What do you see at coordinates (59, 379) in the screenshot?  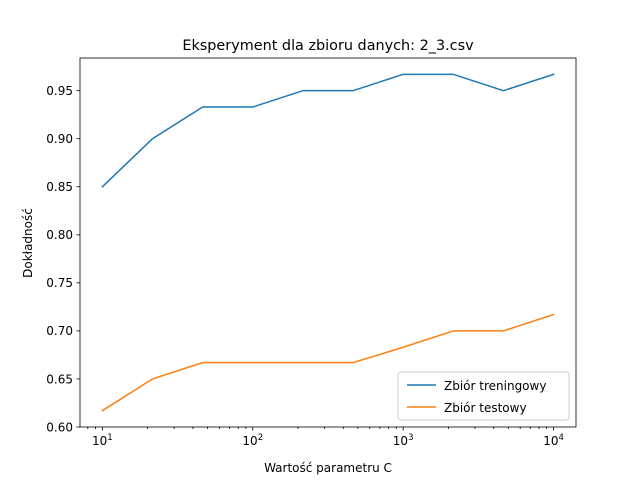 I see `y-tick-label: 0.65` at bounding box center [59, 379].